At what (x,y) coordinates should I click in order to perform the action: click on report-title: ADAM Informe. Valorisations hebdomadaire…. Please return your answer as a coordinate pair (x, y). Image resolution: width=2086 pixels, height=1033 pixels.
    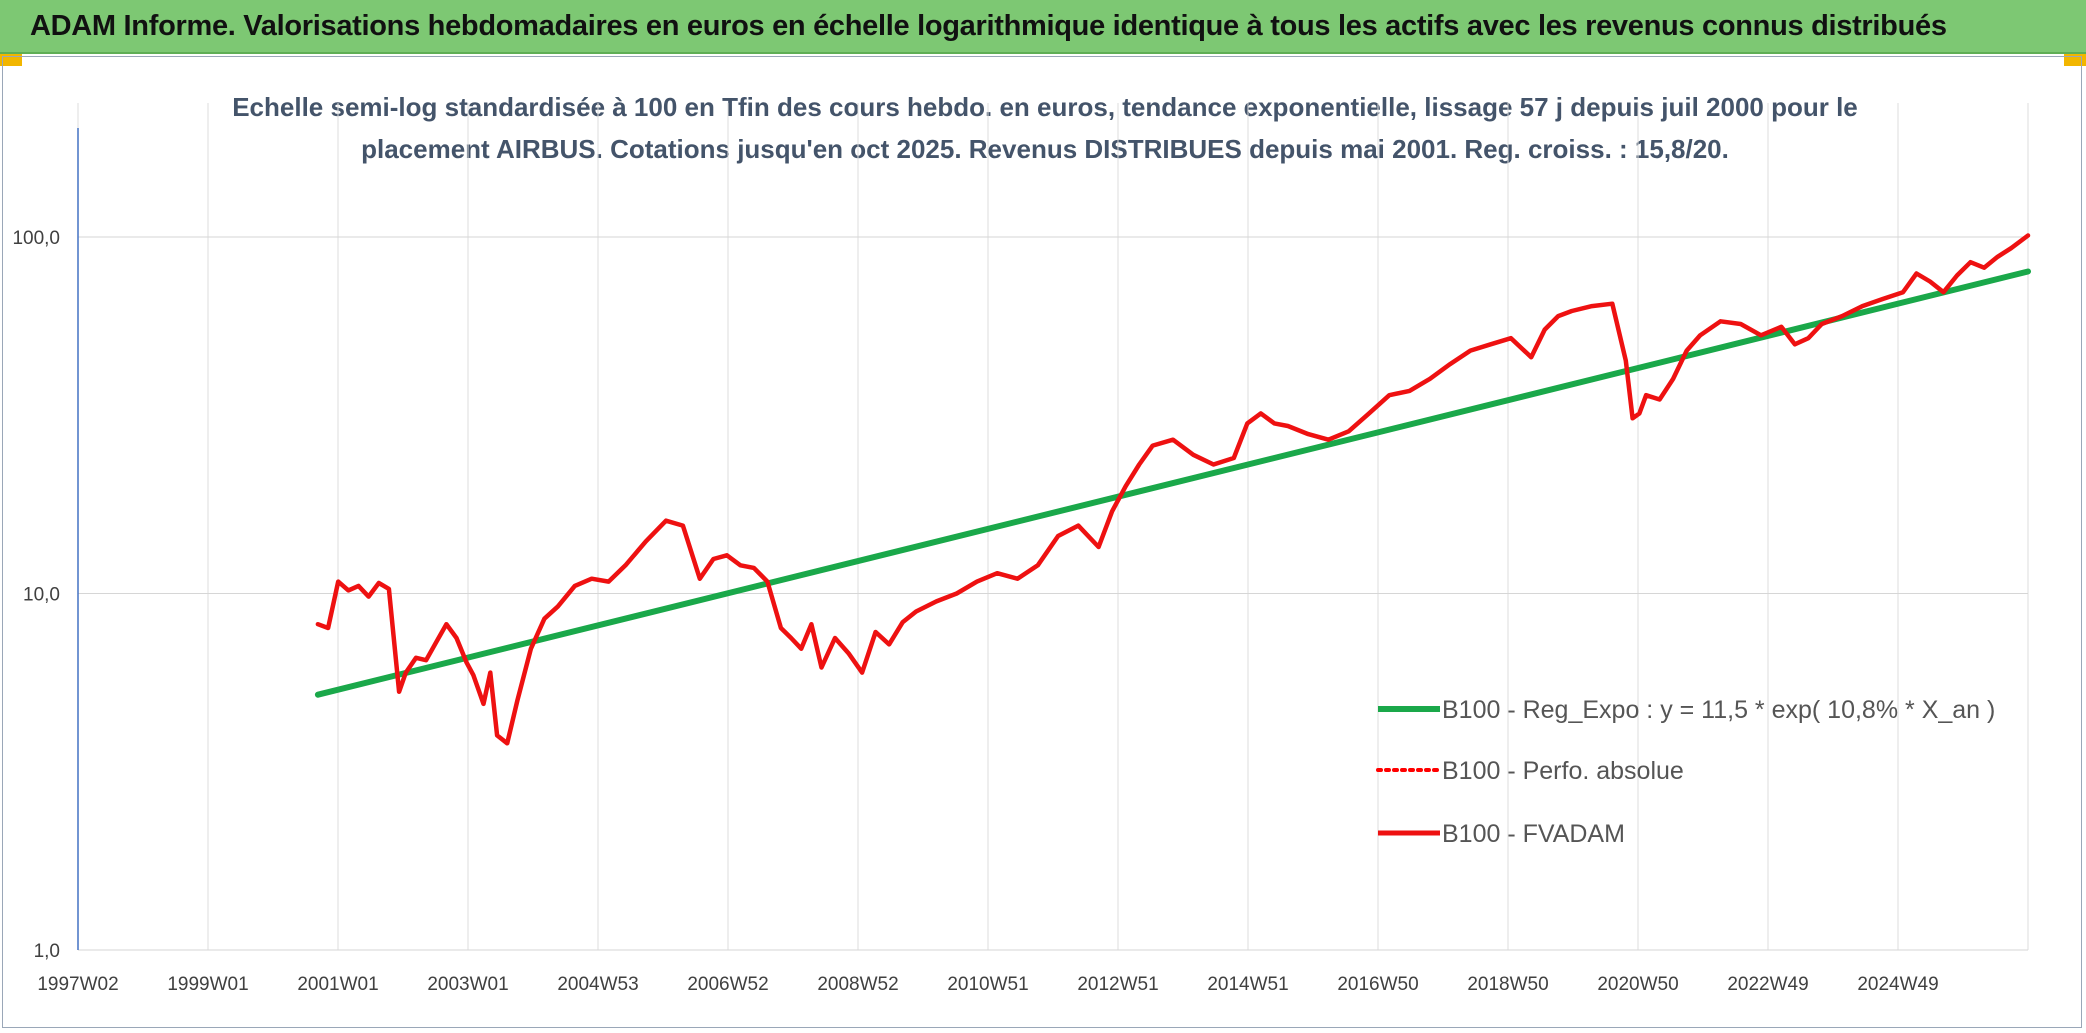
    Looking at the image, I should click on (988, 25).